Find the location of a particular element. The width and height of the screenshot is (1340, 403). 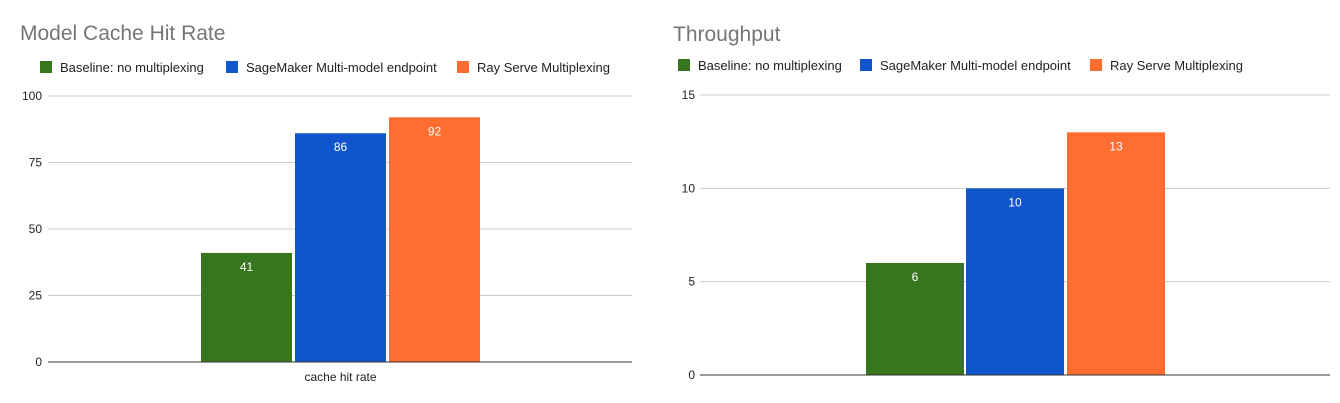

y-tick-label: 15 is located at coordinates (689, 95).